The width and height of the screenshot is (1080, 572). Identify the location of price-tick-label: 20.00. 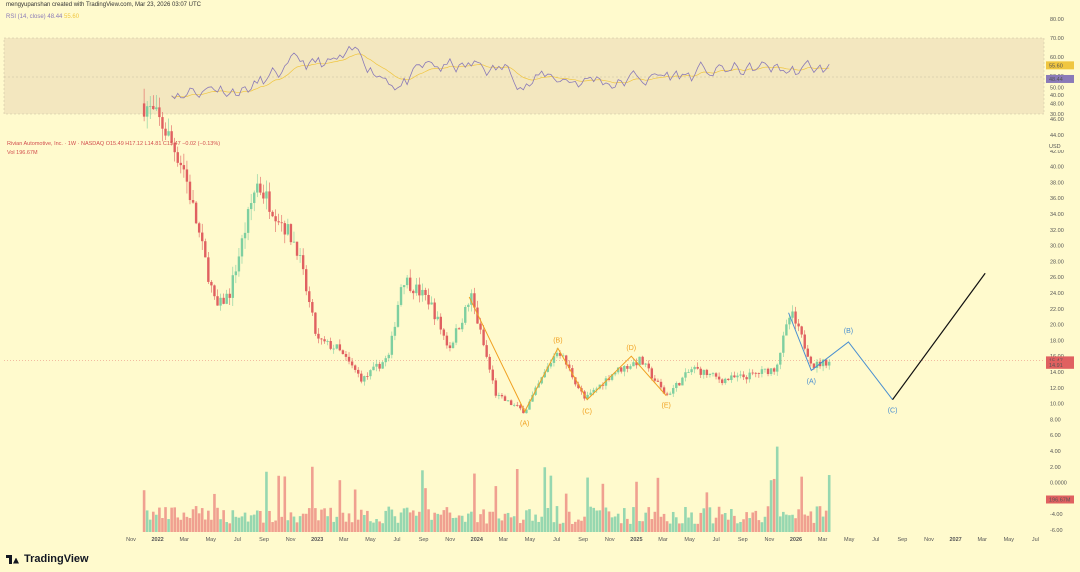
(1057, 326).